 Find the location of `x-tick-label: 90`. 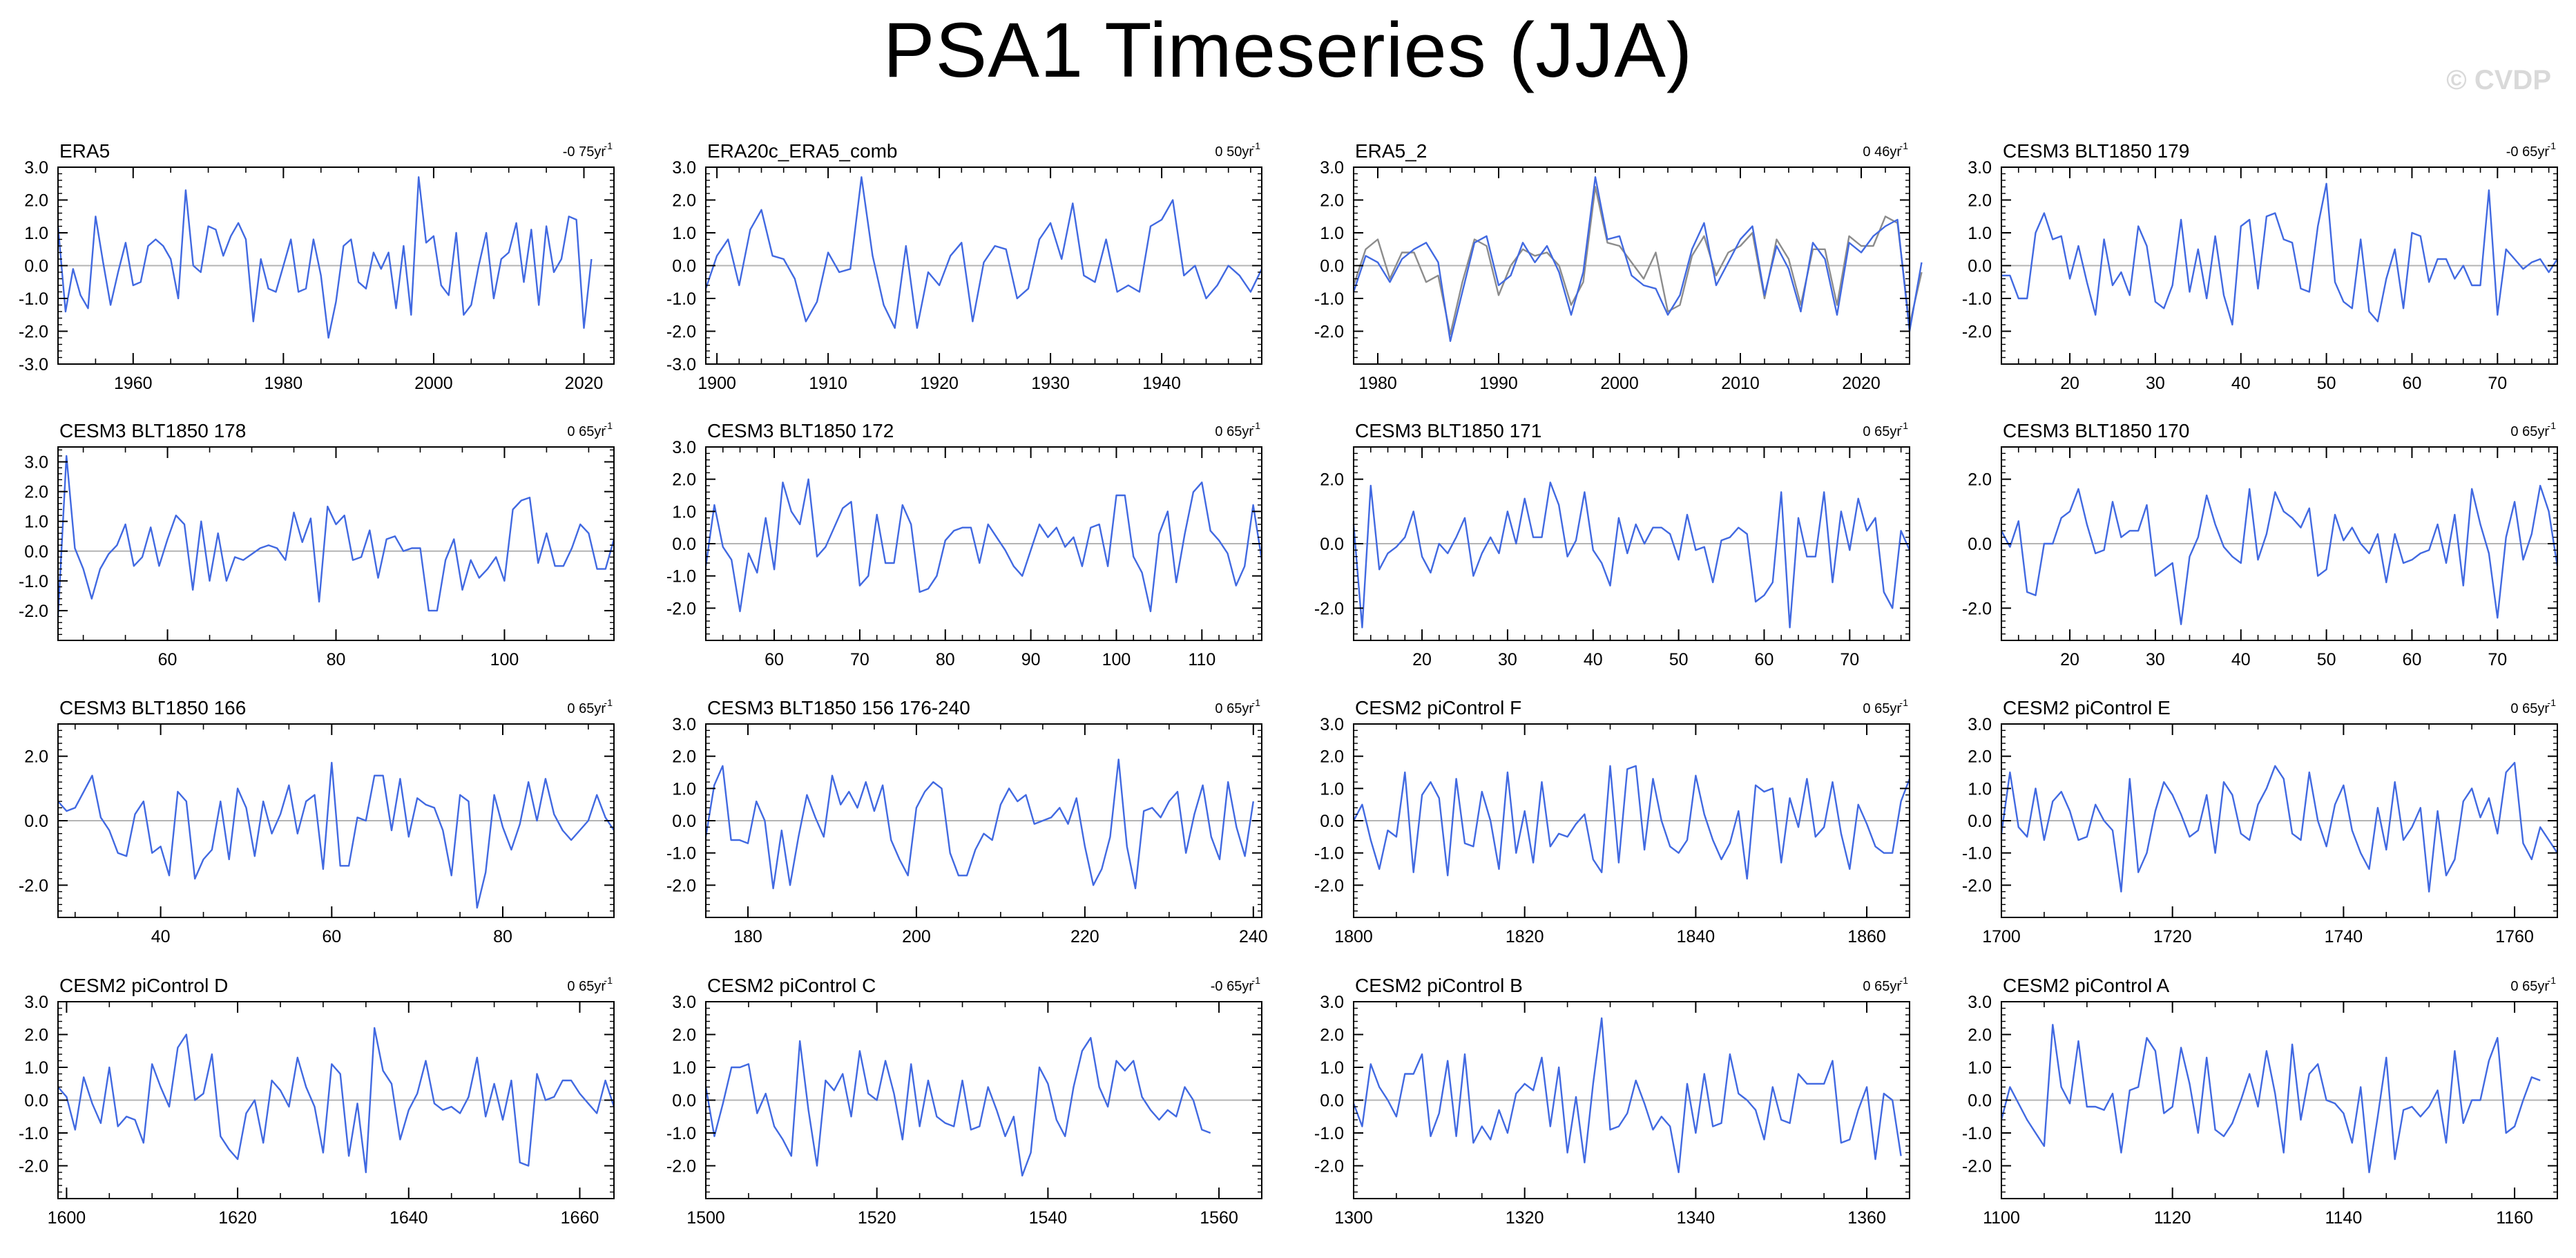

x-tick-label: 90 is located at coordinates (1031, 659).